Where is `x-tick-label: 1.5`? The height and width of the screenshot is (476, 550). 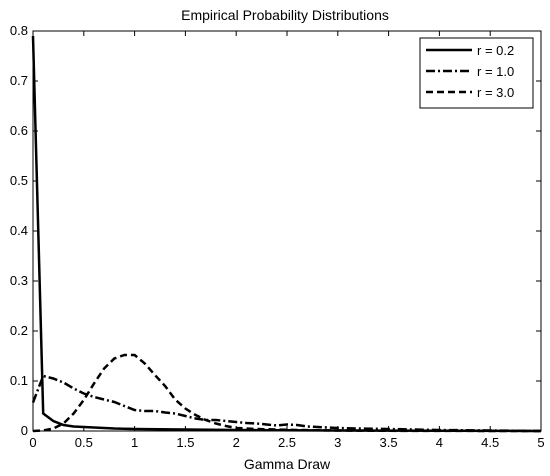 x-tick-label: 1.5 is located at coordinates (185, 442).